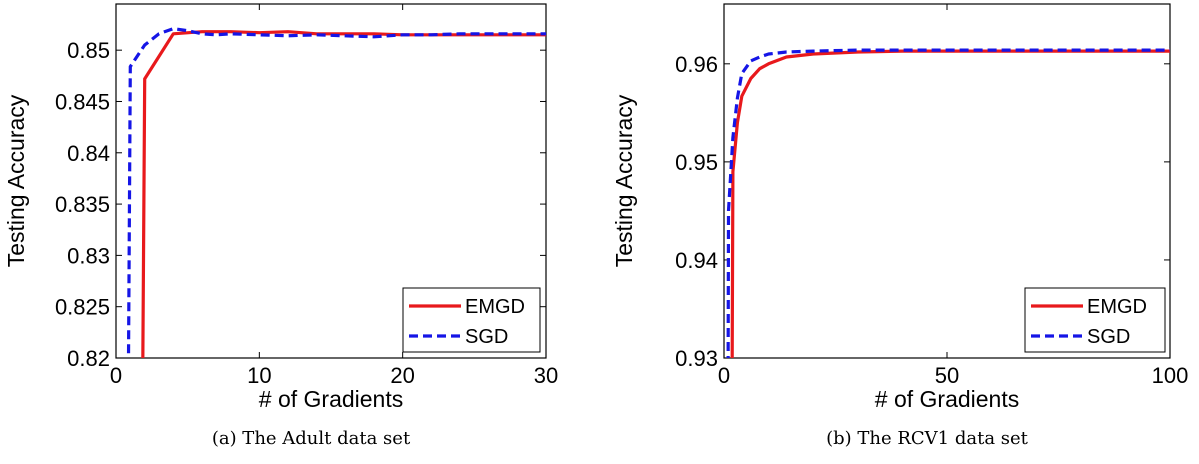  What do you see at coordinates (259, 375) in the screenshot?
I see `x-tick-label: 10` at bounding box center [259, 375].